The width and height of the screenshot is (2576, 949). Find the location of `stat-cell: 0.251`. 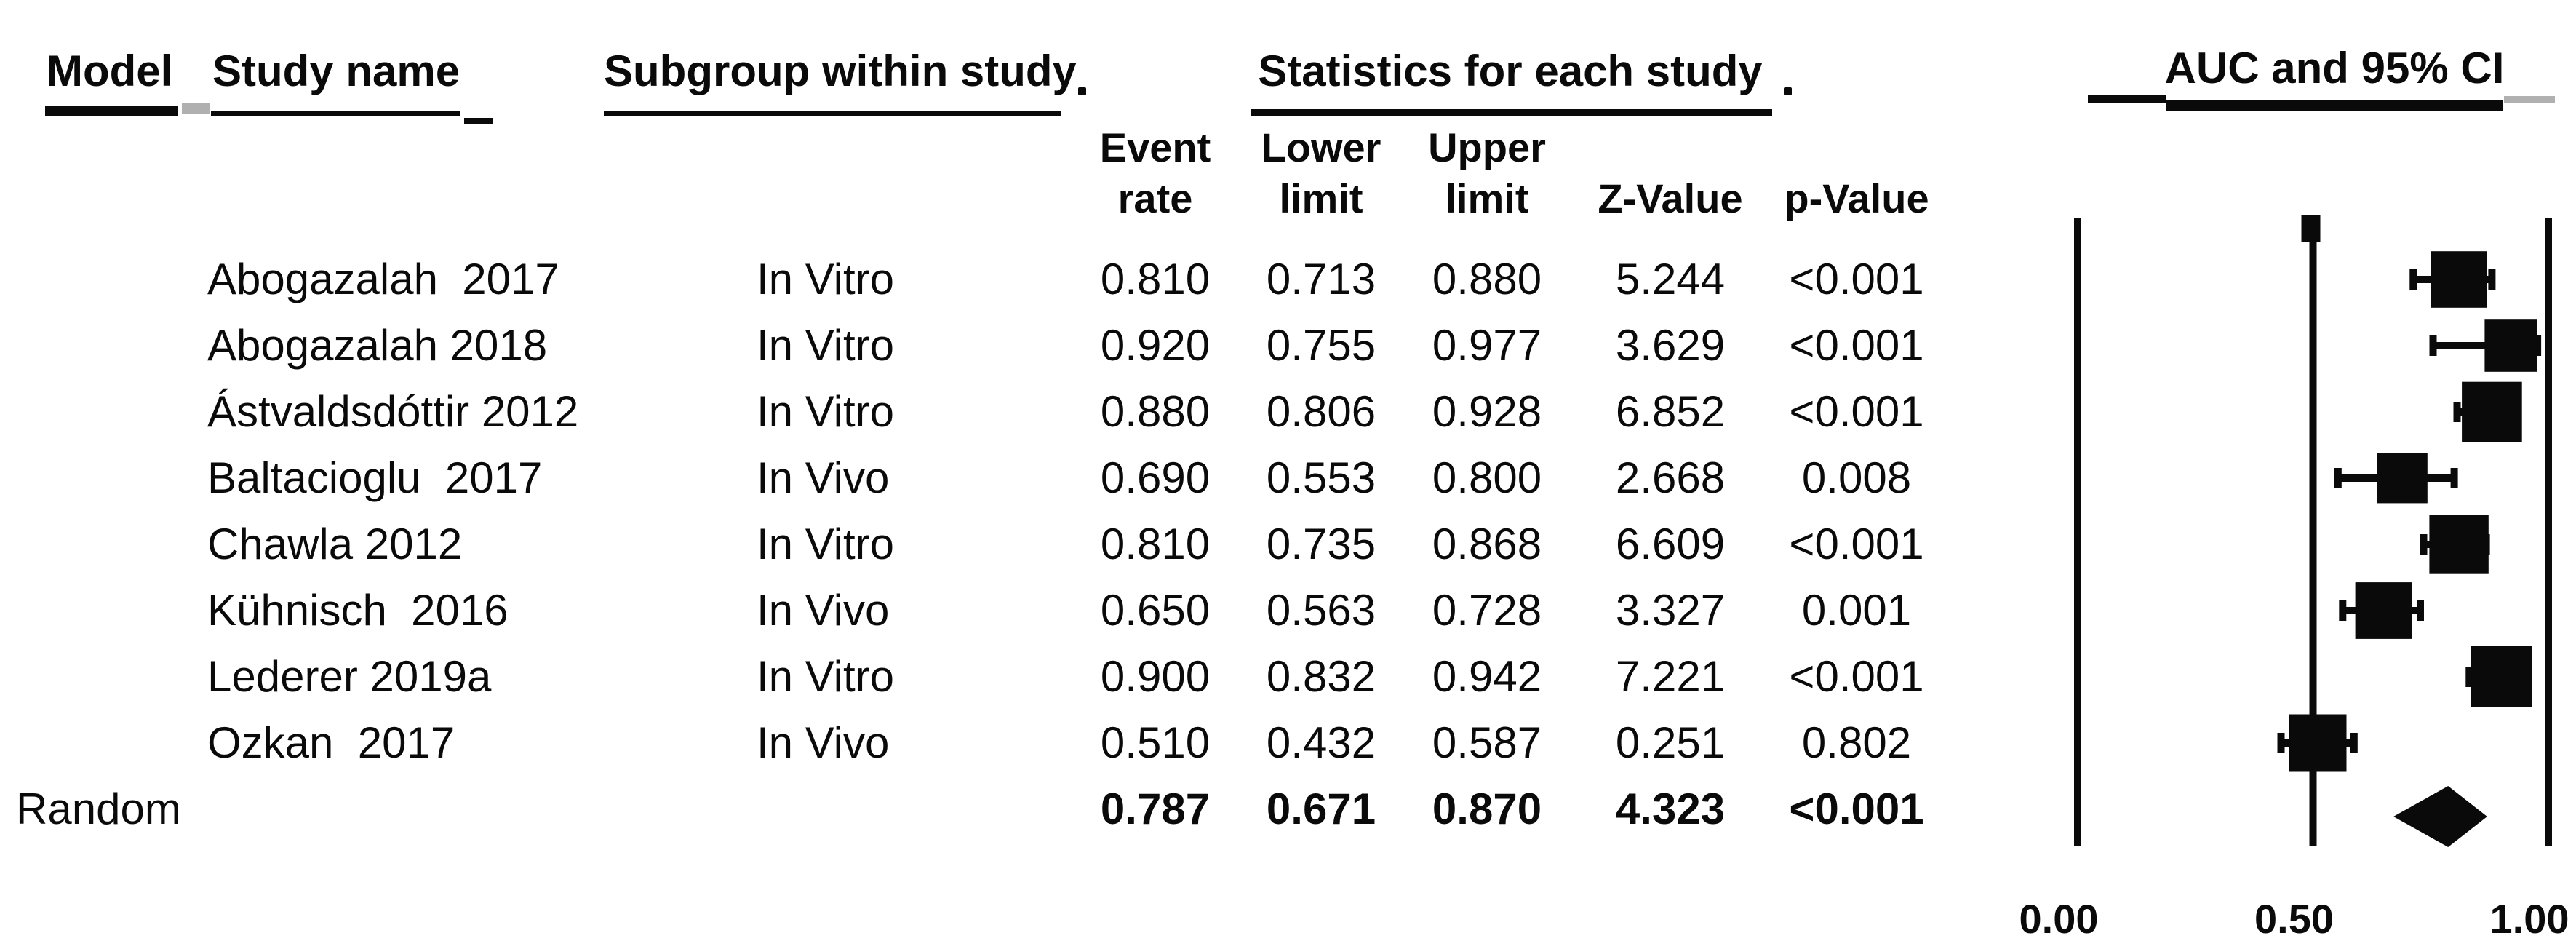

stat-cell: 0.251 is located at coordinates (1670, 742).